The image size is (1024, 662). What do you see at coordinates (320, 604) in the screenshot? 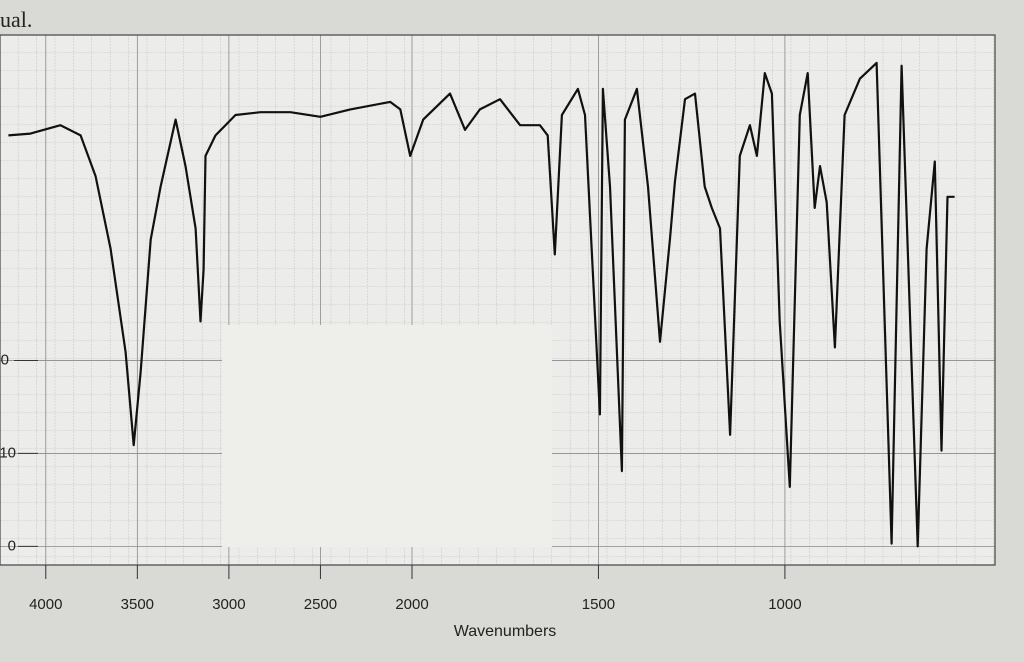
I see `x-tick-label: 2500` at bounding box center [320, 604].